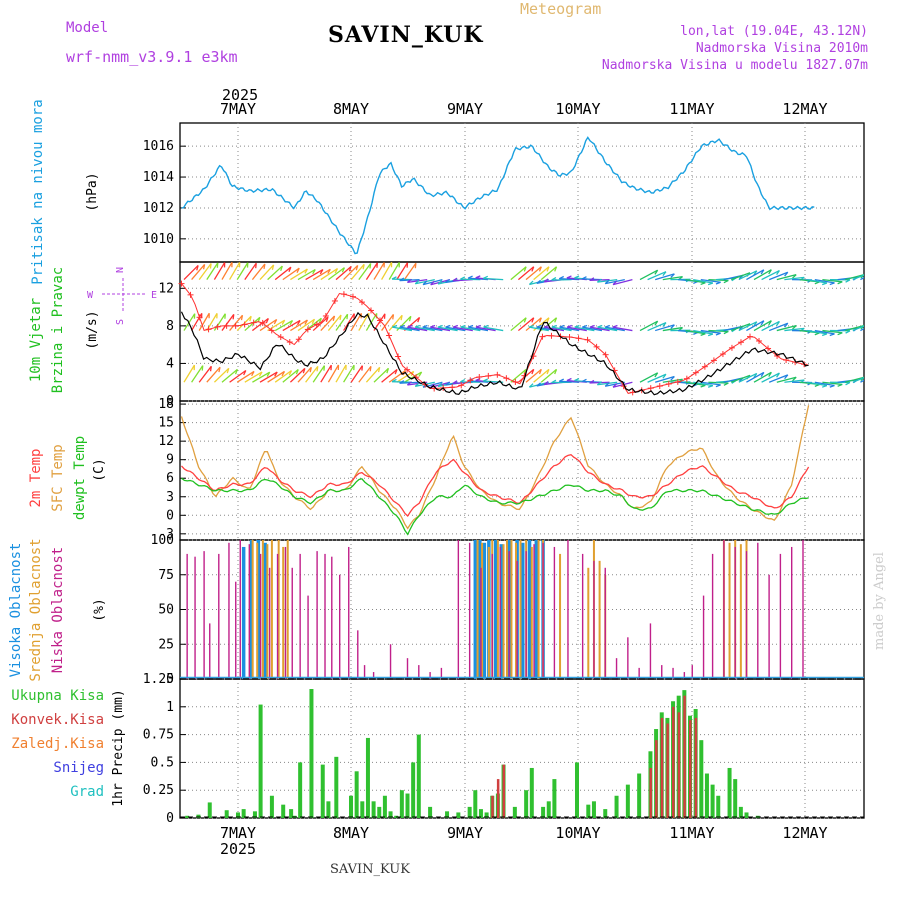 Image resolution: width=900 pixels, height=900 pixels. I want to click on y-tick-label: 1016, so click(158, 146).